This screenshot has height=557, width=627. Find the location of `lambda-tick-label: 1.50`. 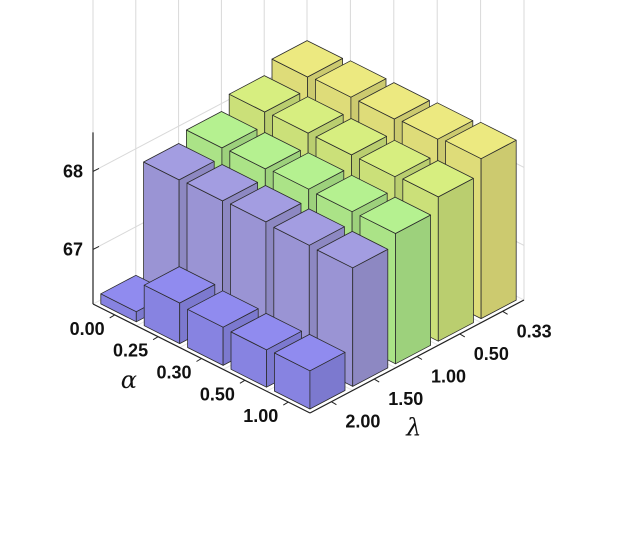

lambda-tick-label: 1.50 is located at coordinates (405, 399).